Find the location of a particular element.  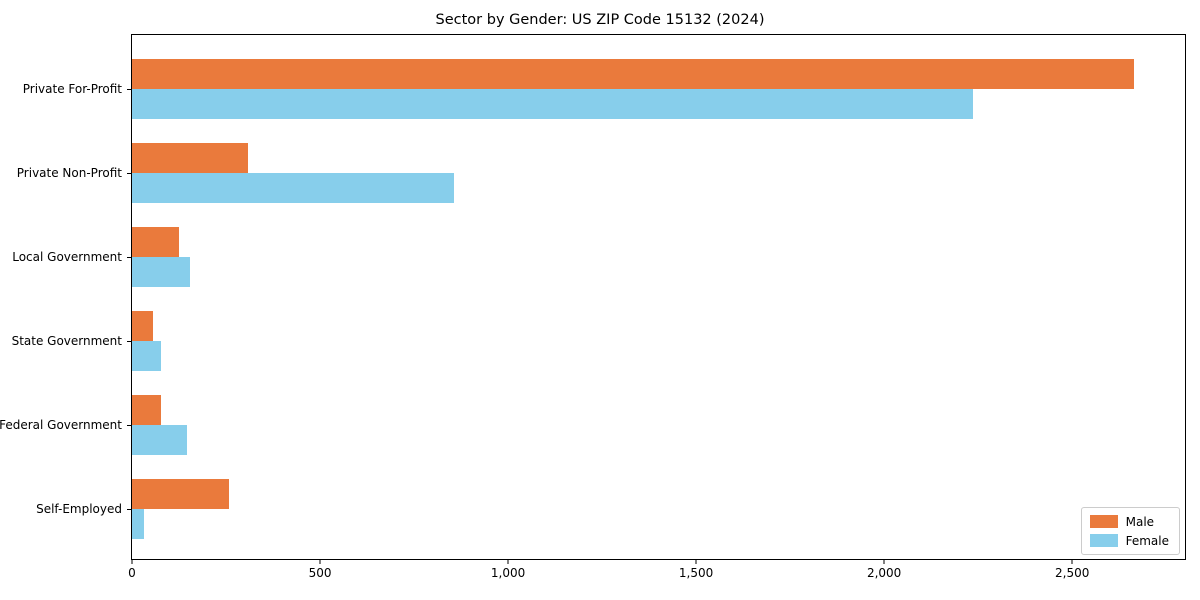

x-axis-tick-label-2500: 2,500 is located at coordinates (1072, 573).